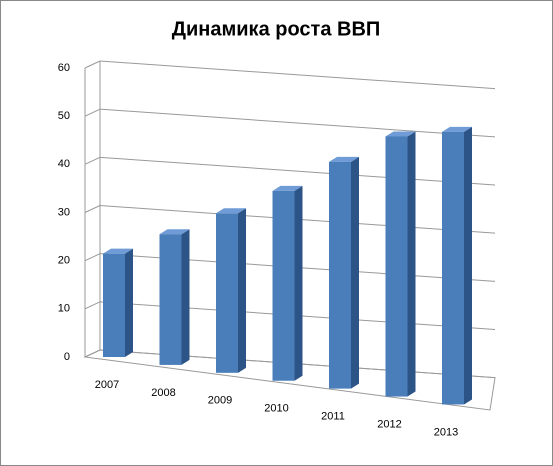  I want to click on x-tick-label: 2007, so click(107, 385).